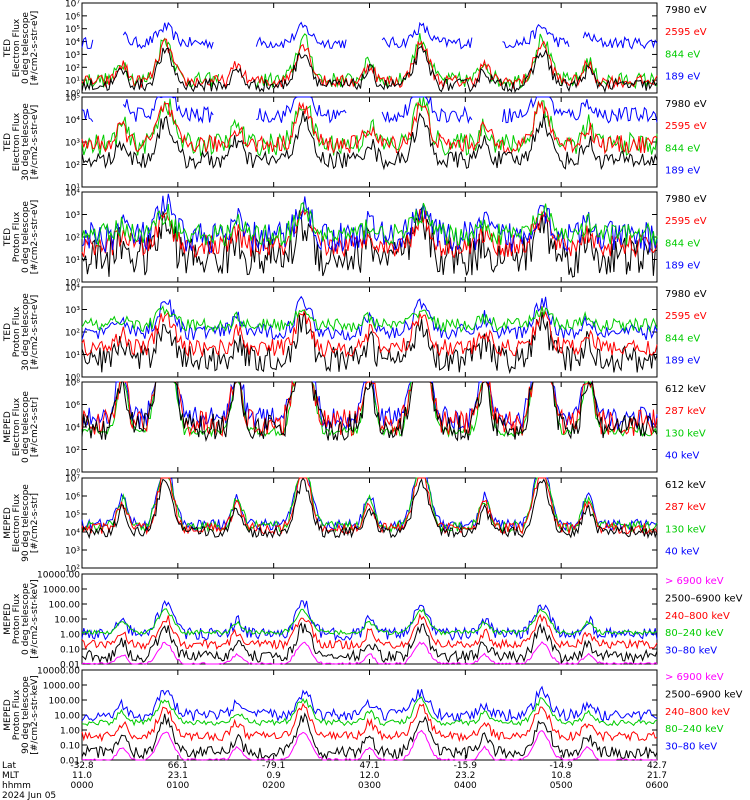 The width and height of the screenshot is (750, 800). What do you see at coordinates (657, 766) in the screenshot?
I see `x-tick-lat: 42.7` at bounding box center [657, 766].